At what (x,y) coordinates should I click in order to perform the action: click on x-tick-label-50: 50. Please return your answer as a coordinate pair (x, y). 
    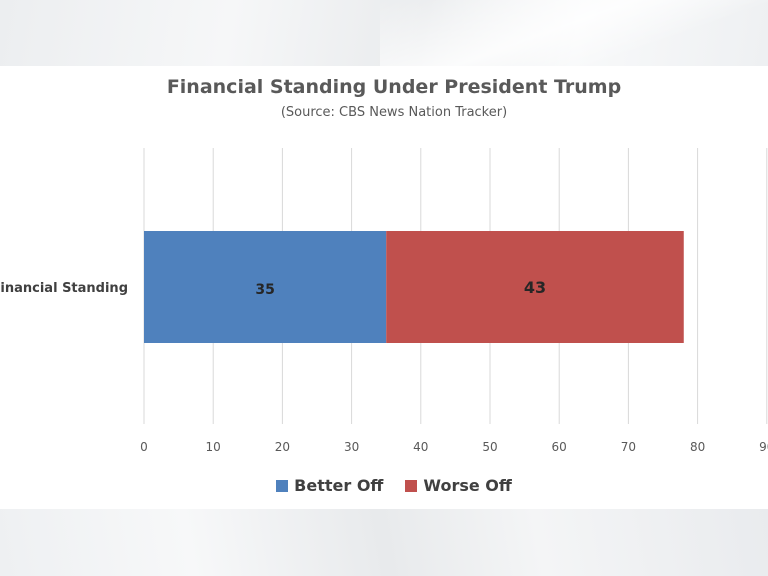
    Looking at the image, I should click on (489, 447).